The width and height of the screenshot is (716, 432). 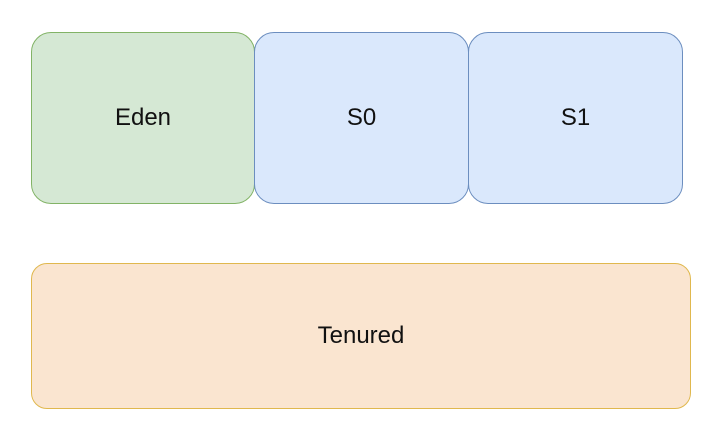 I want to click on survivor-s1-block: S1, so click(x=575, y=118).